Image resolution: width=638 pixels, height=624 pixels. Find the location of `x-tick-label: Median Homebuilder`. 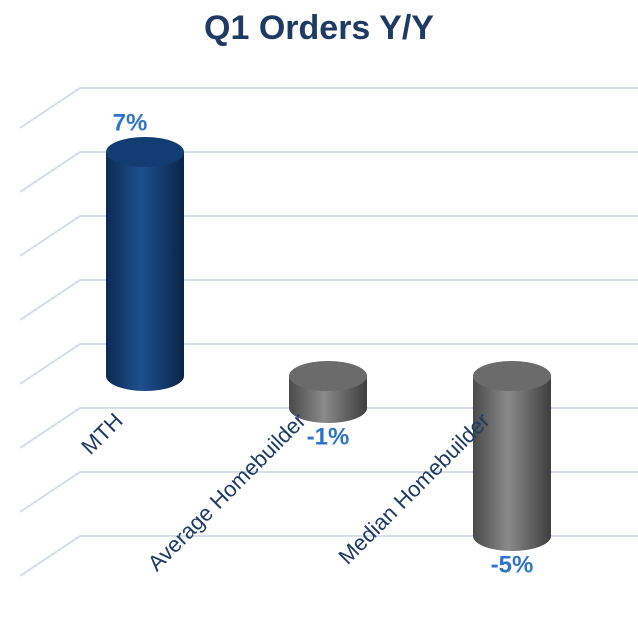

x-tick-label: Median Homebuilder is located at coordinates (413, 488).